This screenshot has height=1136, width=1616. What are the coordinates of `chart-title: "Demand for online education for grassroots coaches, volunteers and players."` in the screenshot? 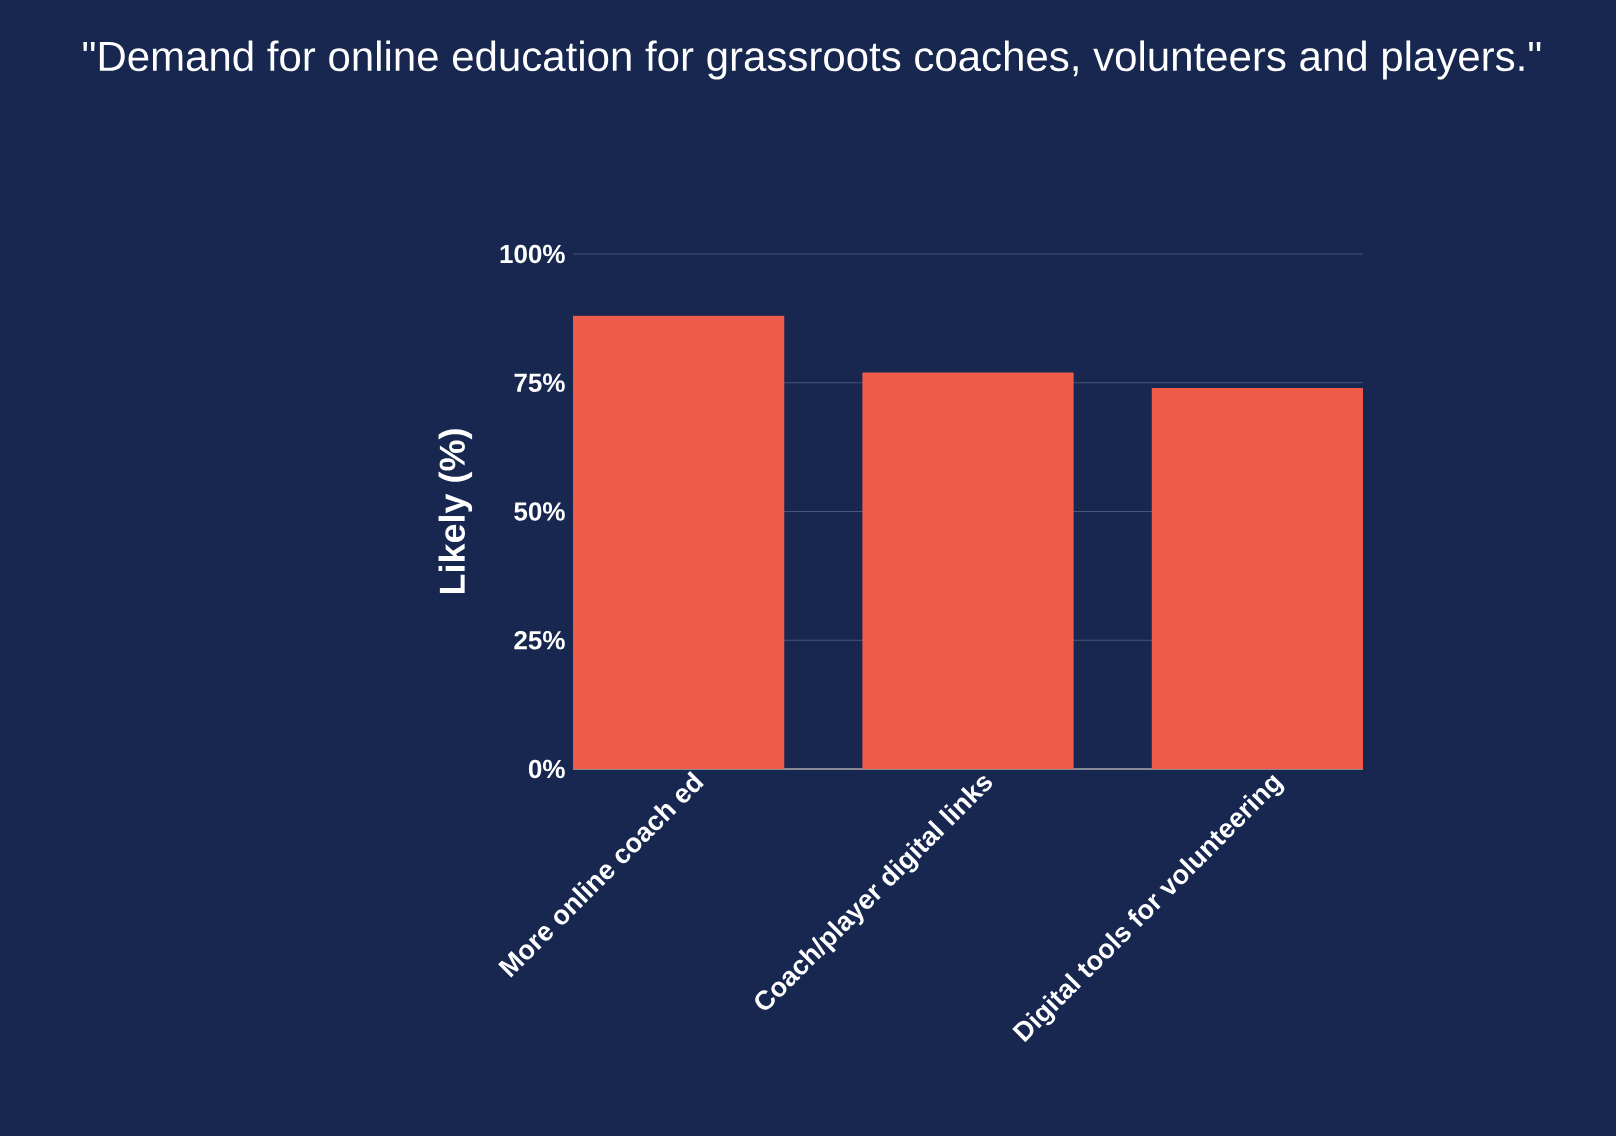 It's located at (812, 60).